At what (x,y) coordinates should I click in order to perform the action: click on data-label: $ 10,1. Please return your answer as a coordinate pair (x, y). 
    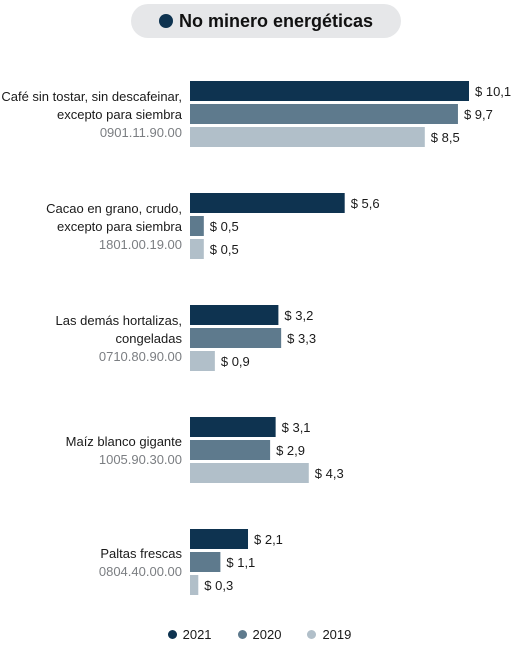
    Looking at the image, I should click on (493, 91).